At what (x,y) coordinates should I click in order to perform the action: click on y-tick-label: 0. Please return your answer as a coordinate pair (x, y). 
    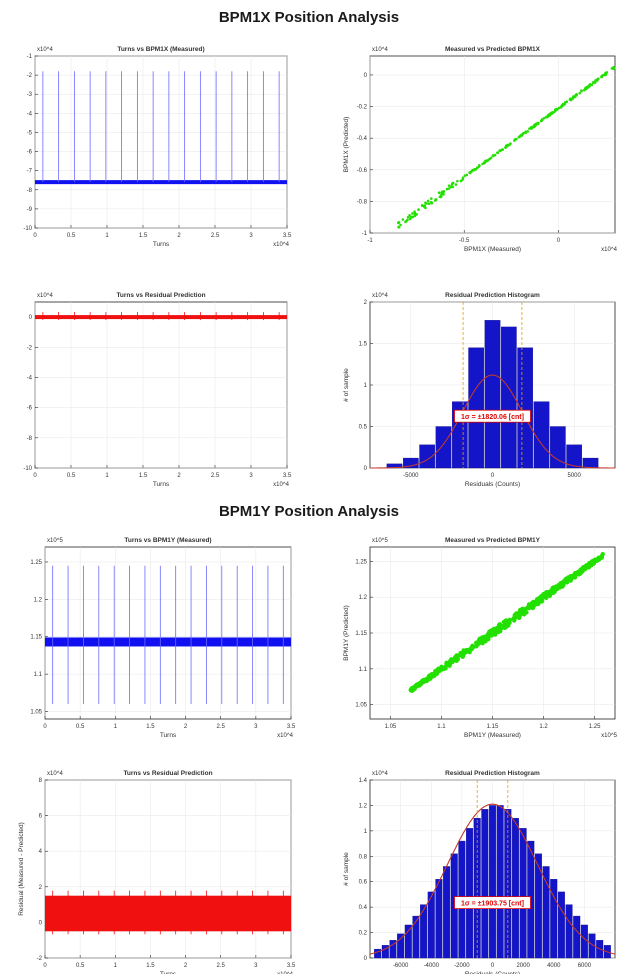
    Looking at the image, I should click on (41, 923).